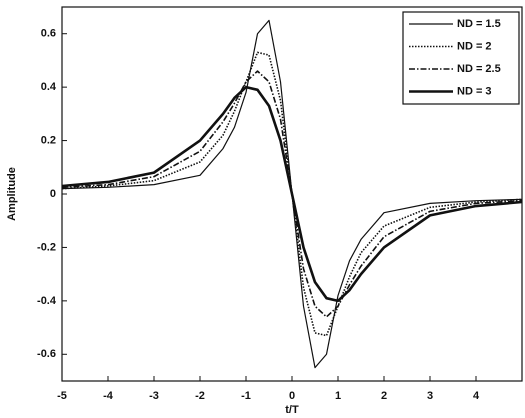  I want to click on y-tick-label: -0.2, so click(46, 247).